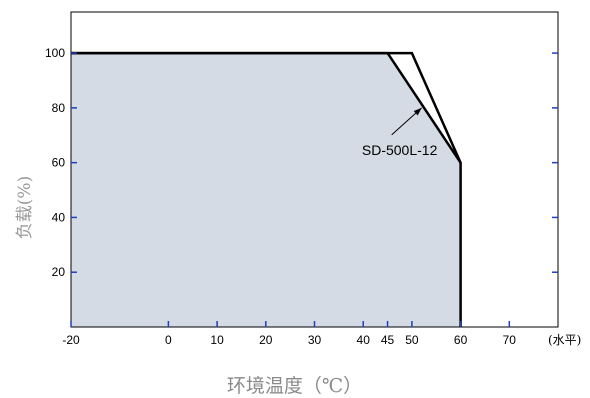 The image size is (590, 398). I want to click on x-tick-label: 30, so click(315, 340).